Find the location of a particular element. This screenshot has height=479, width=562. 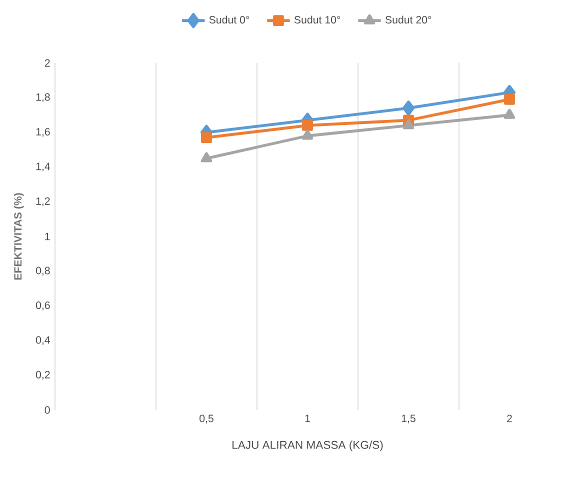

y-tick-label: 1,8 is located at coordinates (43, 97).